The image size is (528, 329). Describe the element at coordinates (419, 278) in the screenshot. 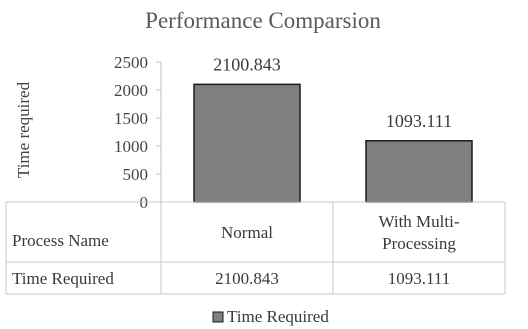

I see `table-cell-value: 1093.111` at that location.